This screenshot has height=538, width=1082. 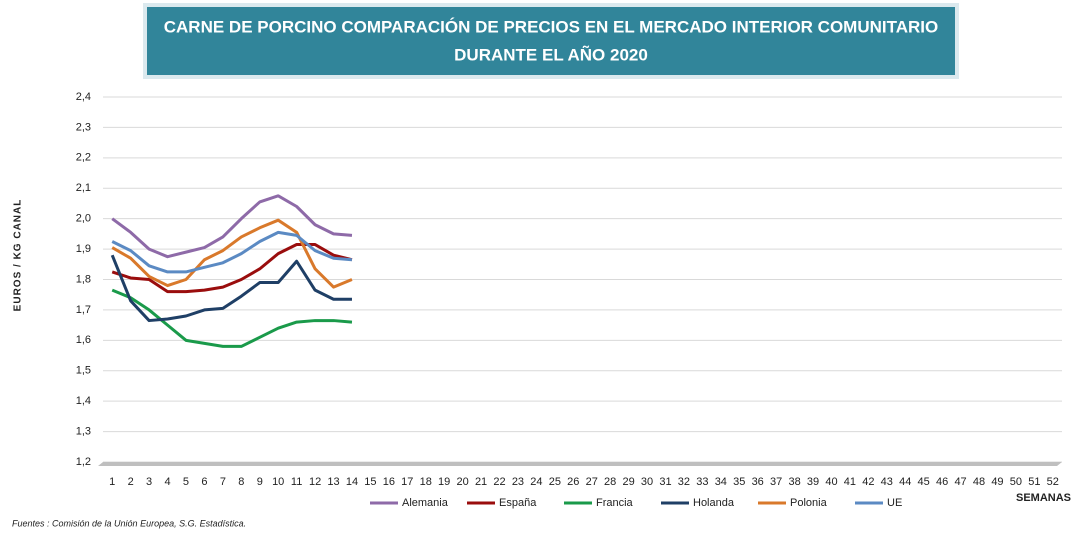 I want to click on x-tick-label: 43, so click(x=887, y=482).